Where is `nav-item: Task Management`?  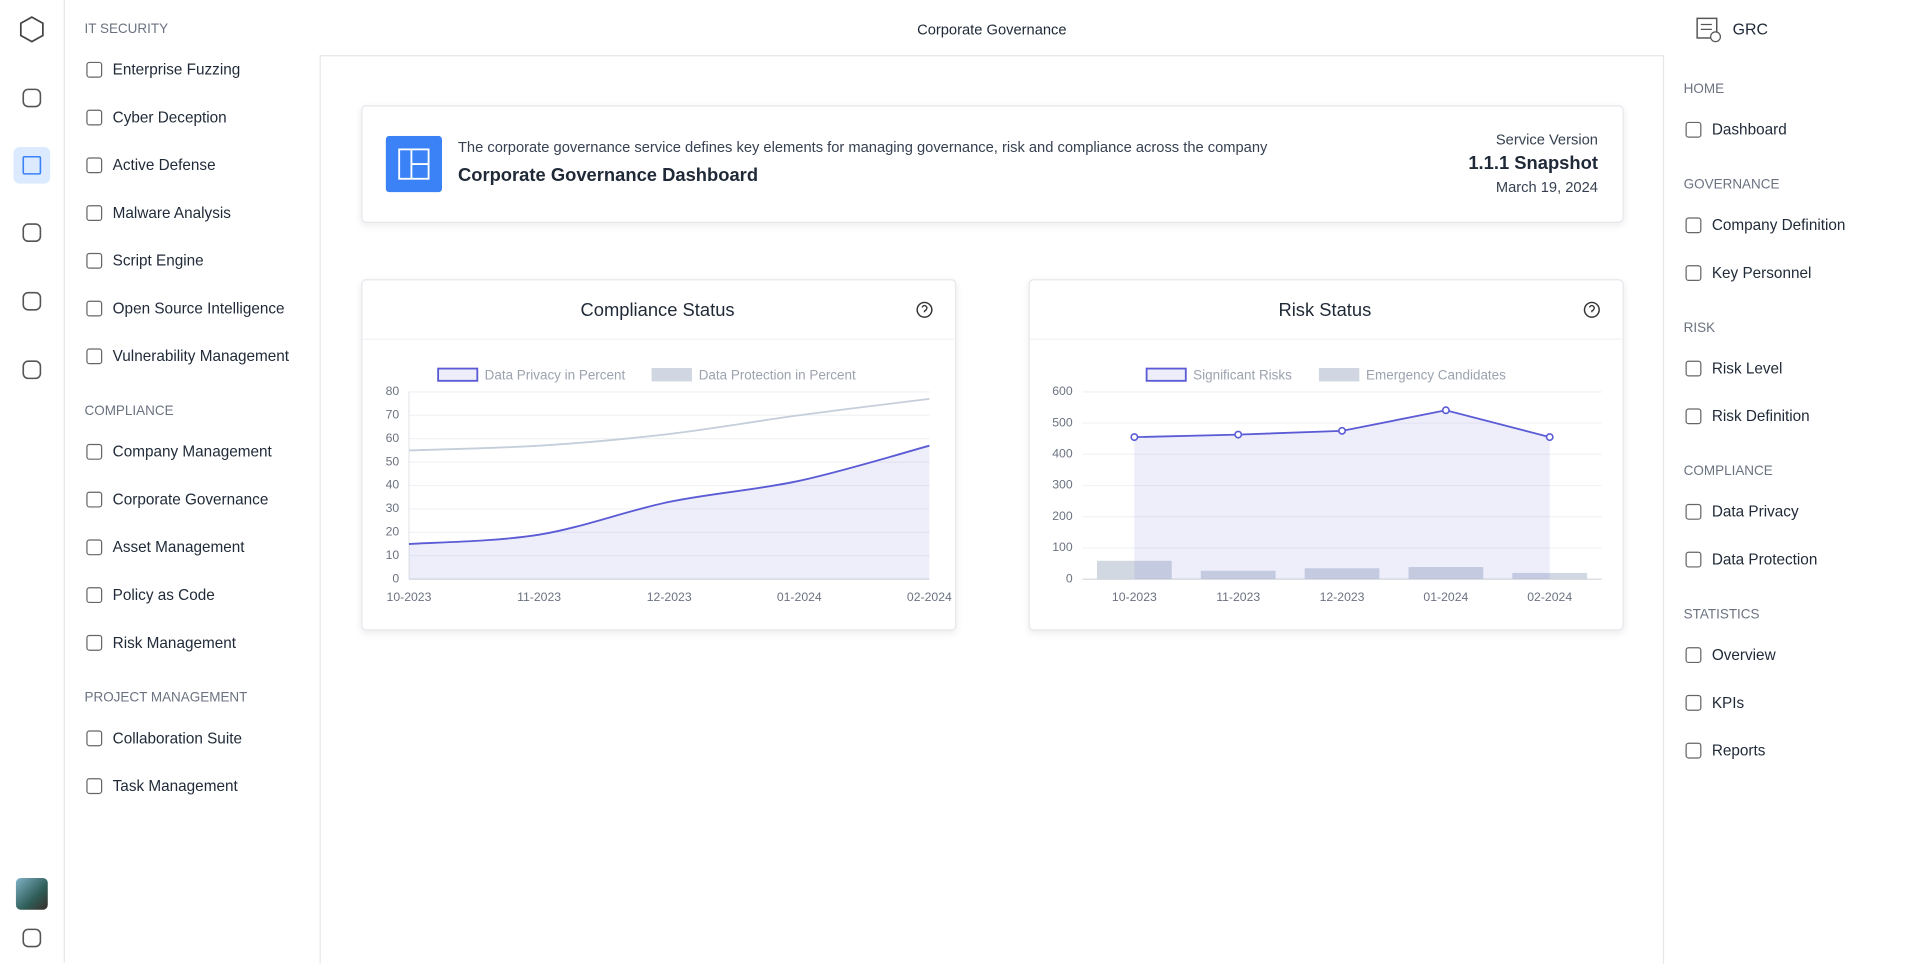 nav-item: Task Management is located at coordinates (175, 786).